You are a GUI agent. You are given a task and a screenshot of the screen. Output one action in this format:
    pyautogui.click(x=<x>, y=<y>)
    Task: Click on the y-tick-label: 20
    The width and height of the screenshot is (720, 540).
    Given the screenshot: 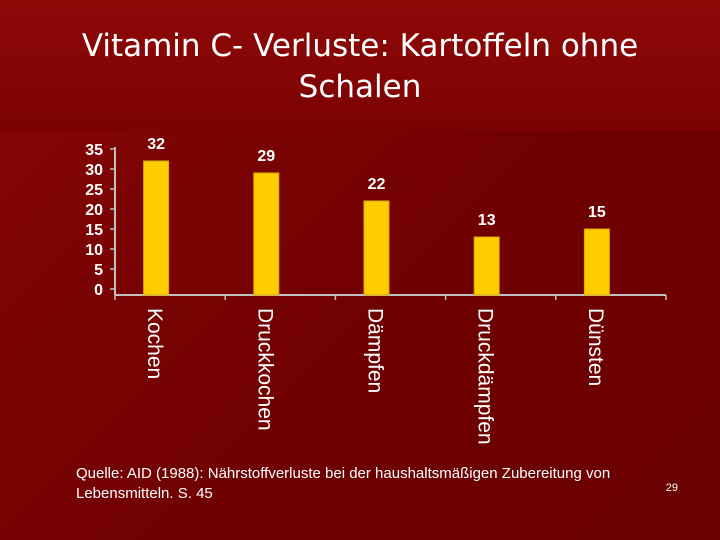 What is the action you would take?
    pyautogui.click(x=94, y=210)
    